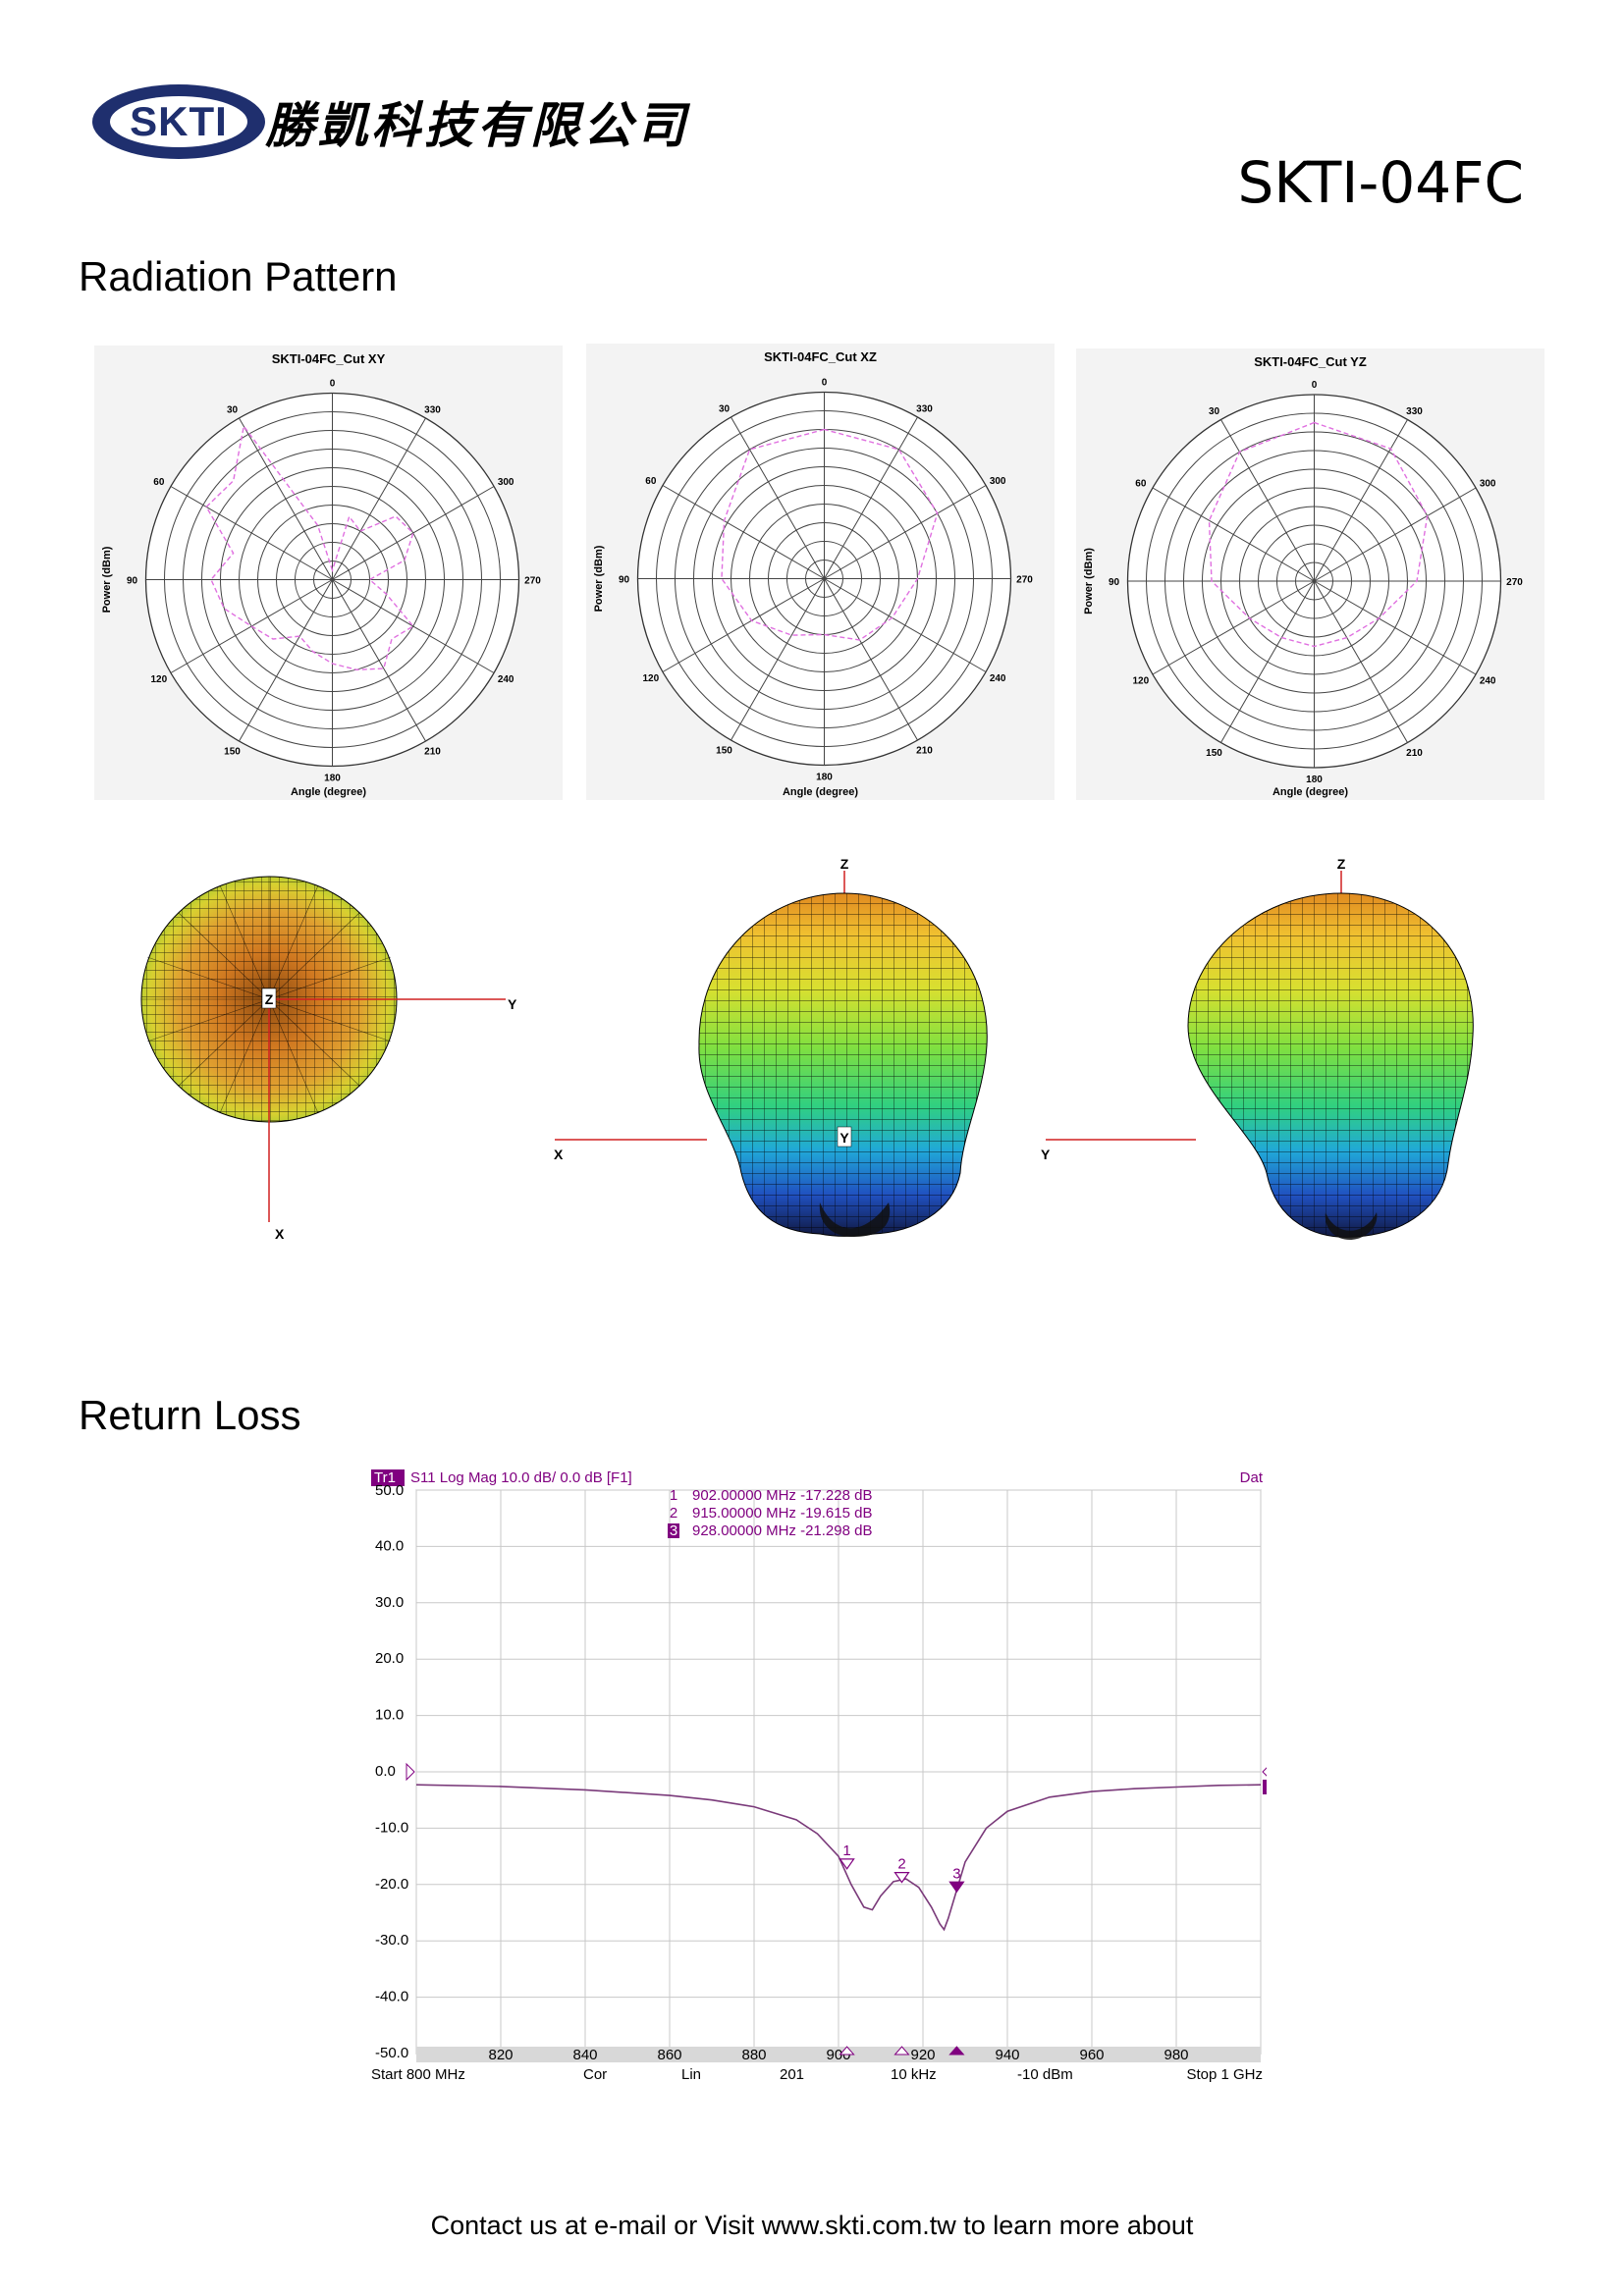 The height and width of the screenshot is (2296, 1624). Describe the element at coordinates (1091, 2055) in the screenshot. I see `vna-x-tick: 960` at that location.